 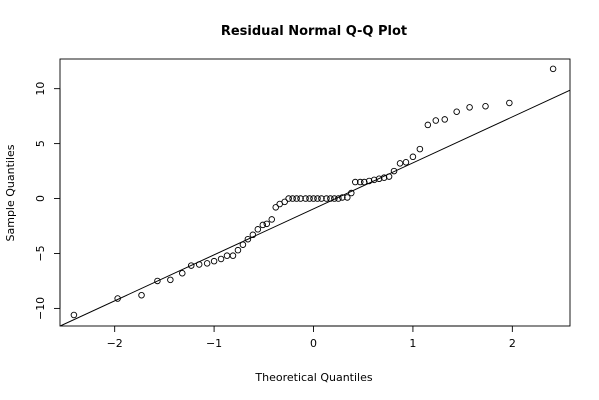 I want to click on y-tick-label: 5, so click(x=40, y=143).